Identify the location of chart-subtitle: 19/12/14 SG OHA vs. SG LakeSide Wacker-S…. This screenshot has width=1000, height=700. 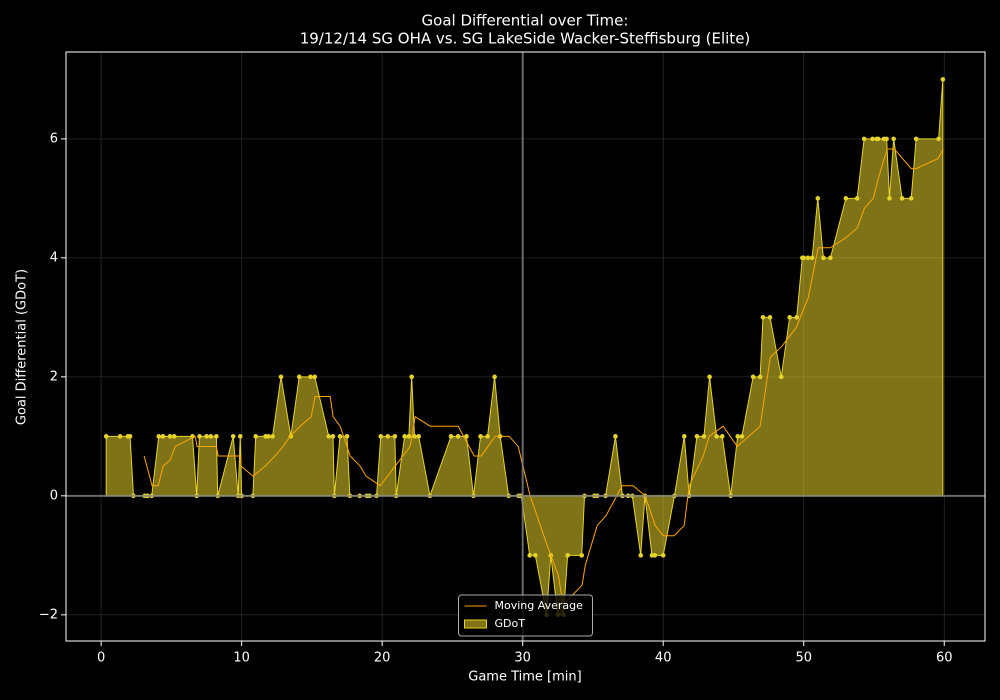
(525, 39).